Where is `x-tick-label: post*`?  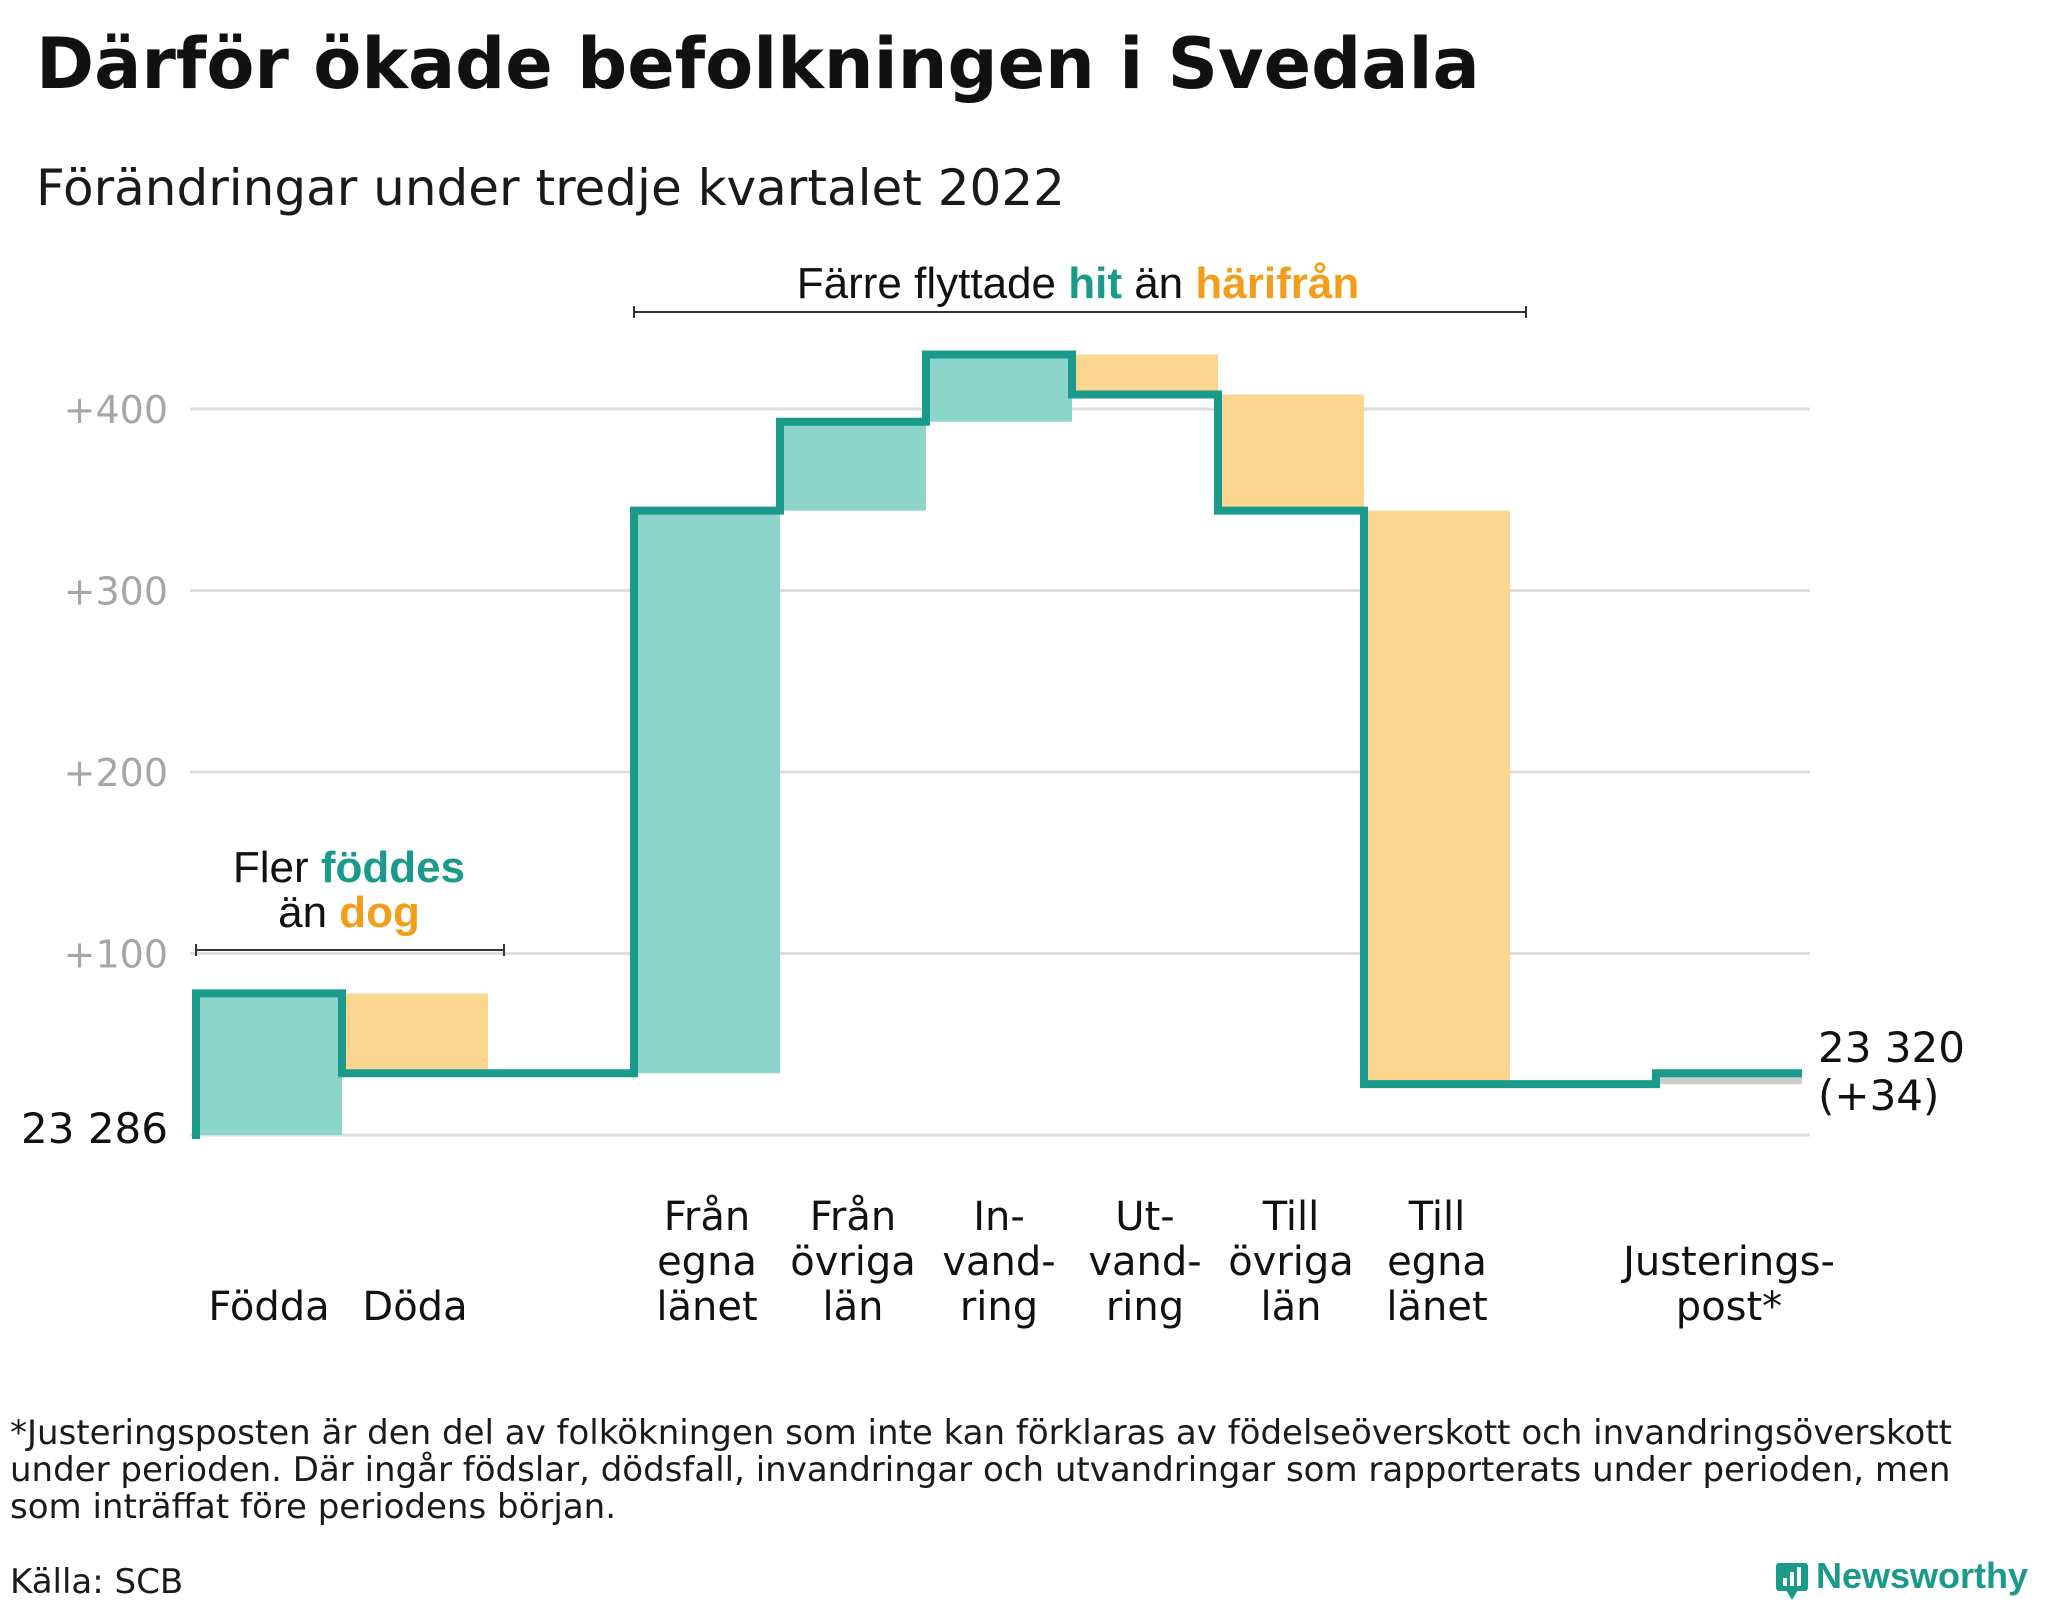
x-tick-label: post* is located at coordinates (1729, 1307).